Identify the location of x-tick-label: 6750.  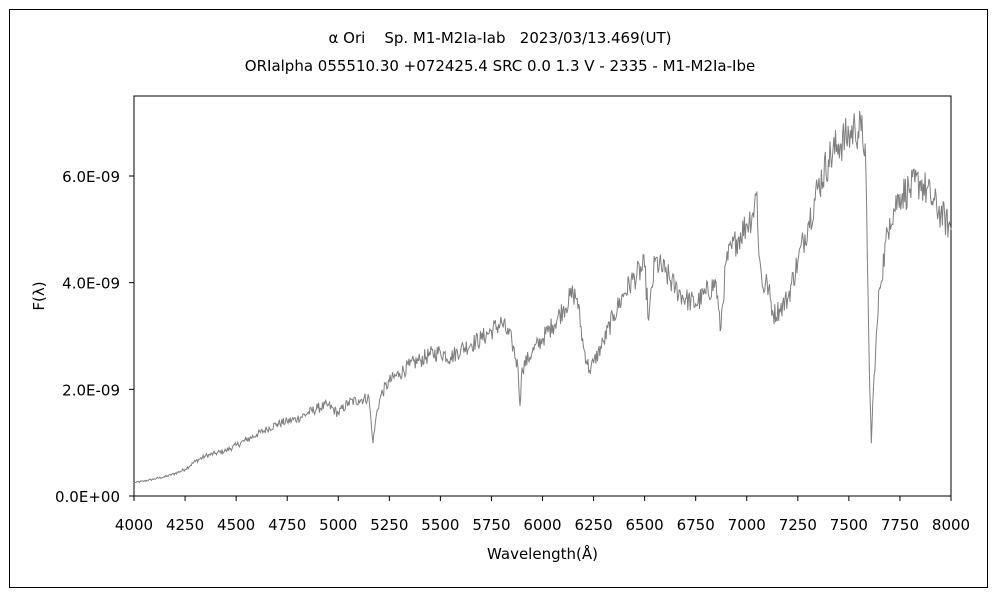
(696, 525).